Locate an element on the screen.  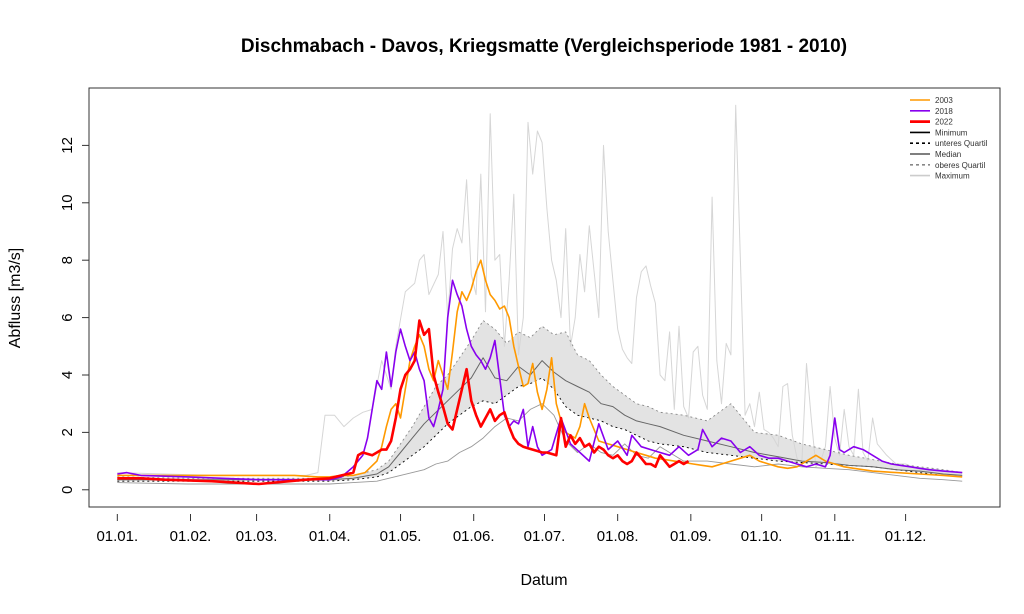
x-axis-label: Datum is located at coordinates (543, 580).